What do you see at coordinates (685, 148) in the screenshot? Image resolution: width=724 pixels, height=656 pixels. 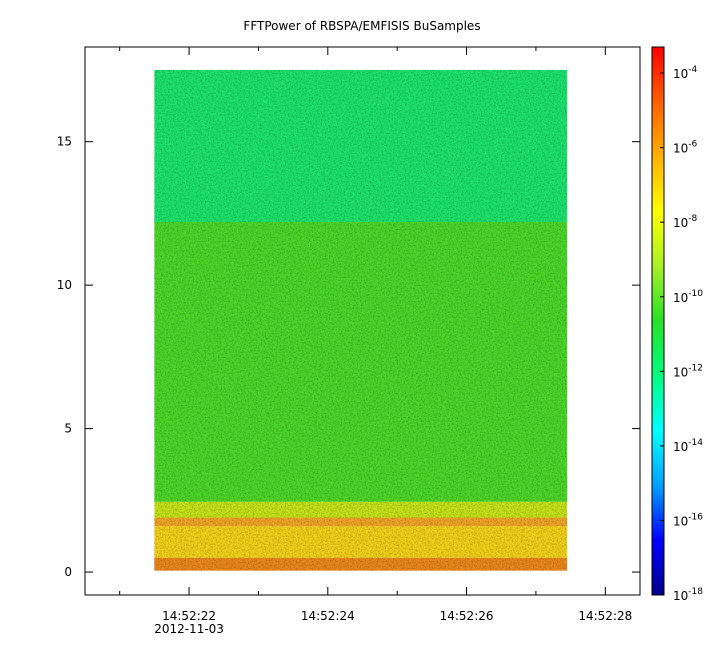 I see `colorbar-tick-label-1: 10⁻⁶` at bounding box center [685, 148].